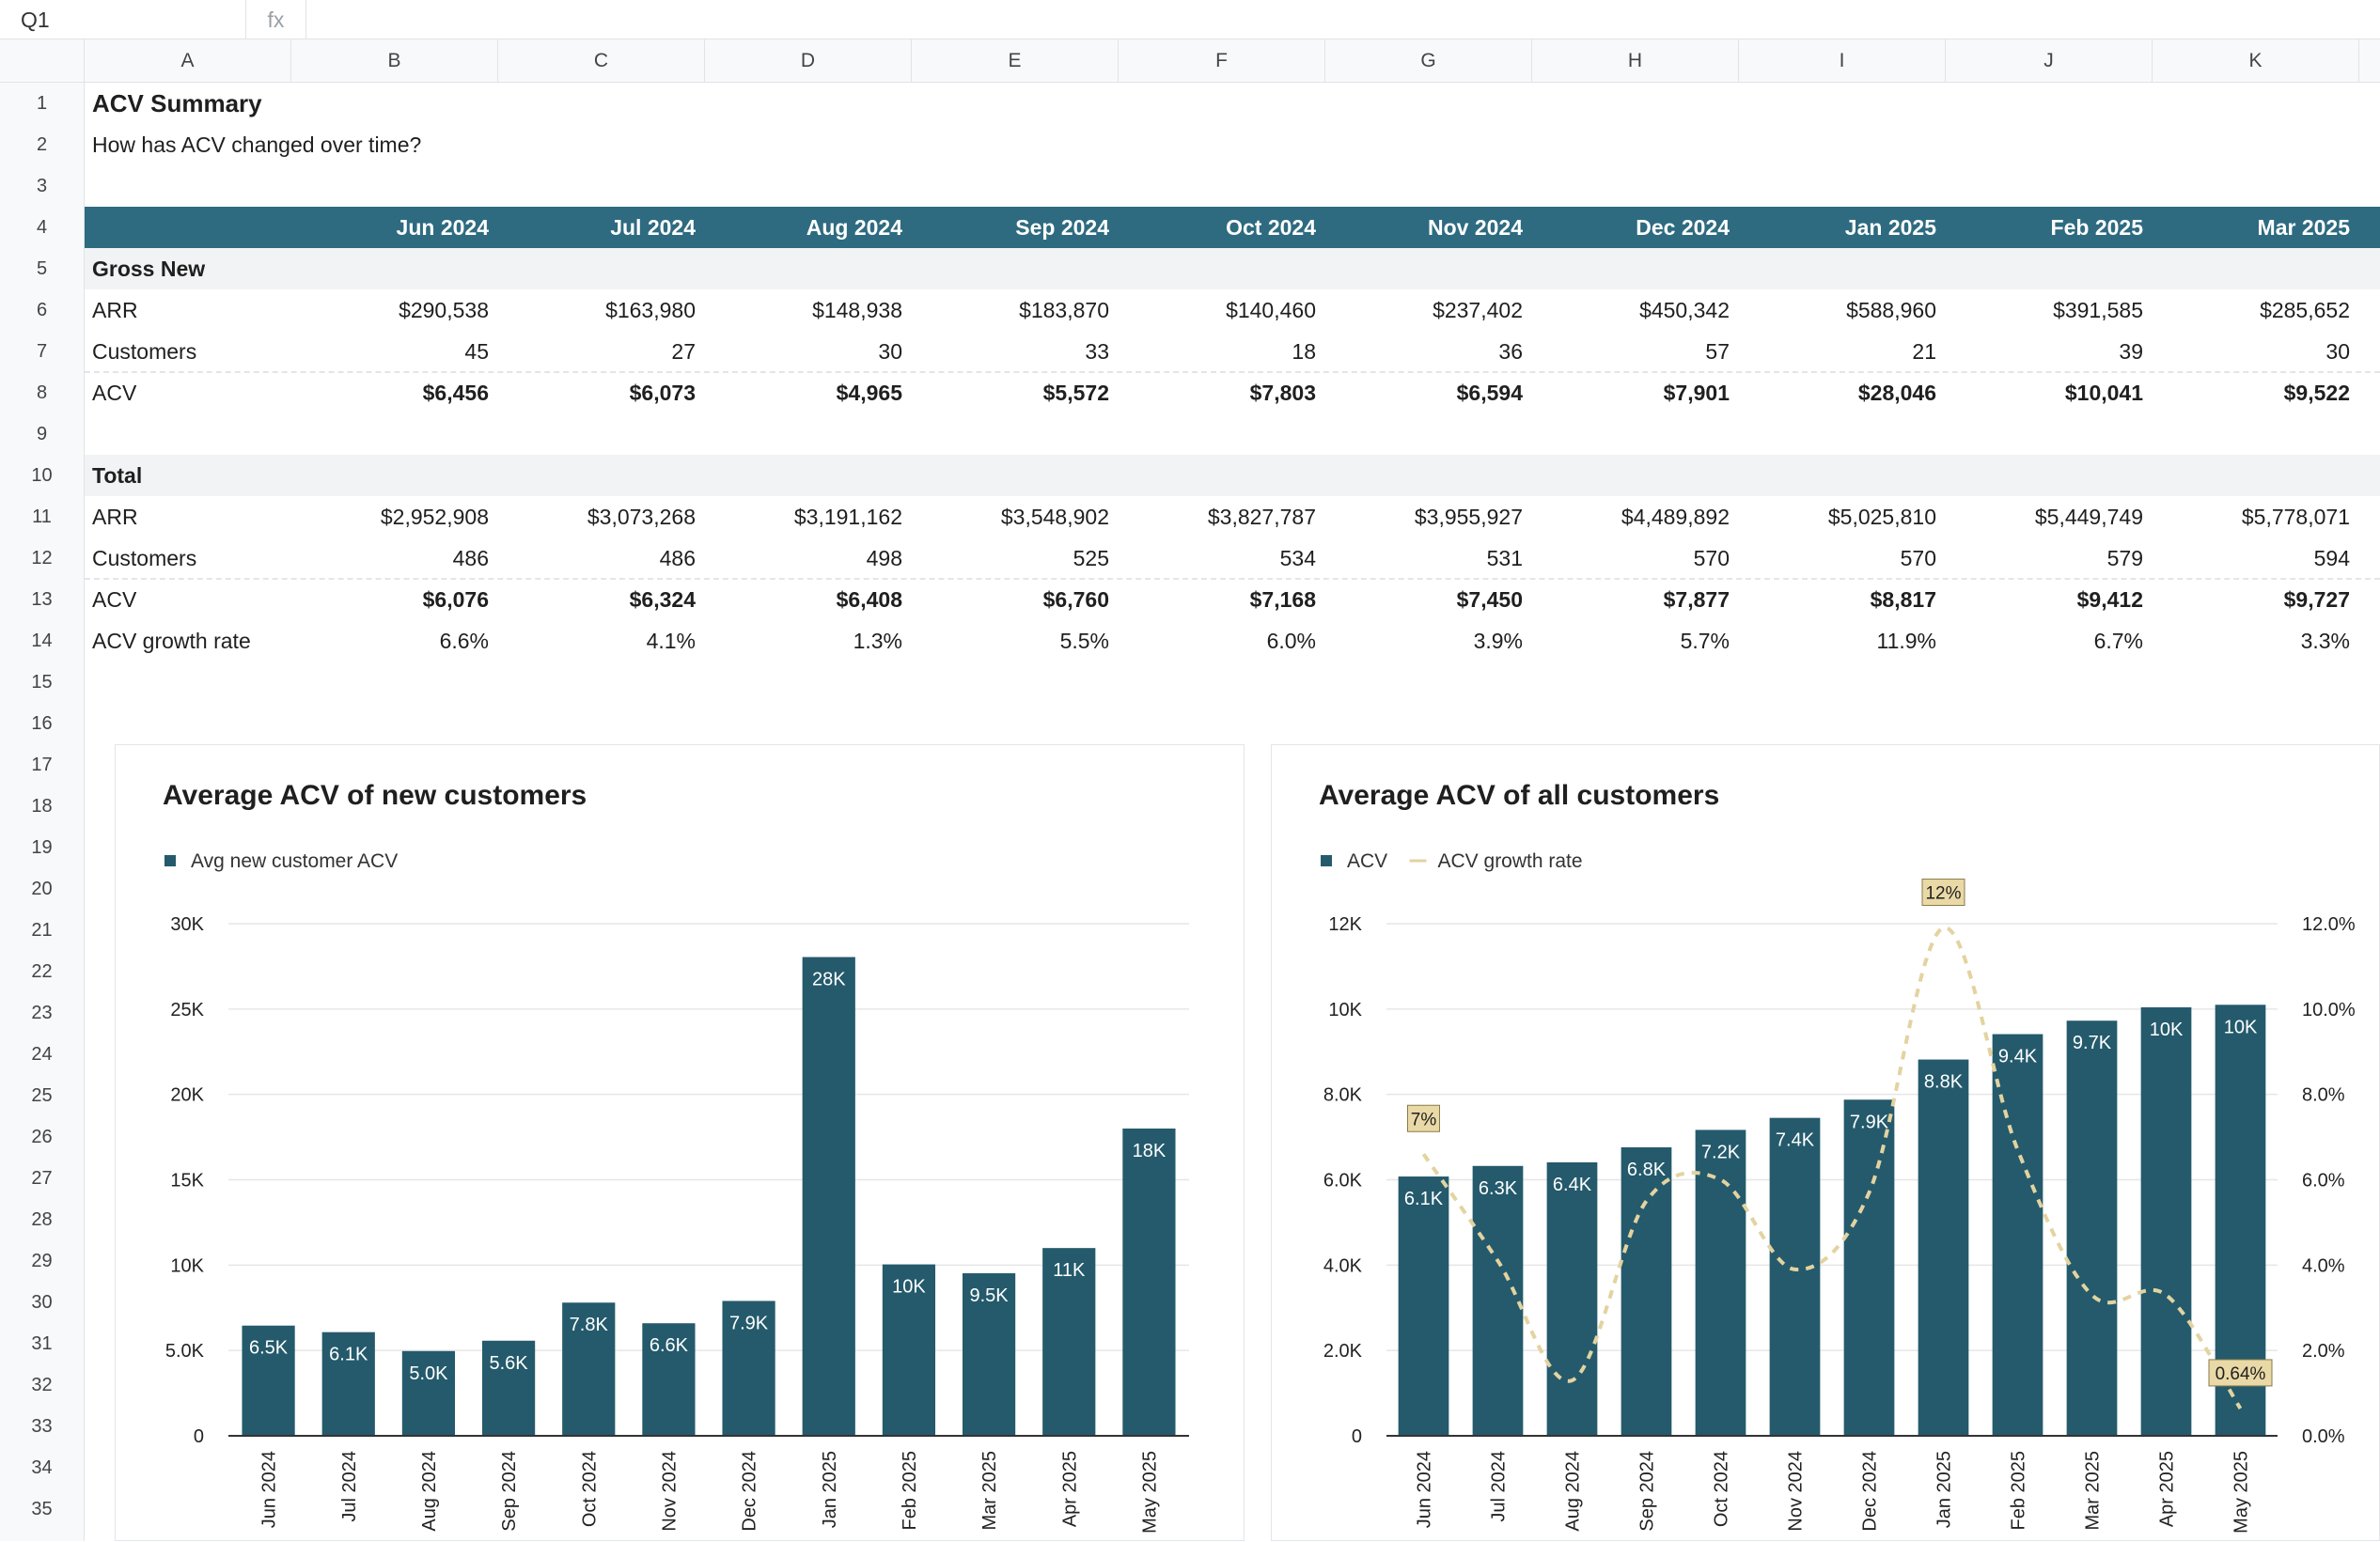 This screenshot has height=1542, width=2380. What do you see at coordinates (144, 558) in the screenshot?
I see `total-row-customers-label: Customers` at bounding box center [144, 558].